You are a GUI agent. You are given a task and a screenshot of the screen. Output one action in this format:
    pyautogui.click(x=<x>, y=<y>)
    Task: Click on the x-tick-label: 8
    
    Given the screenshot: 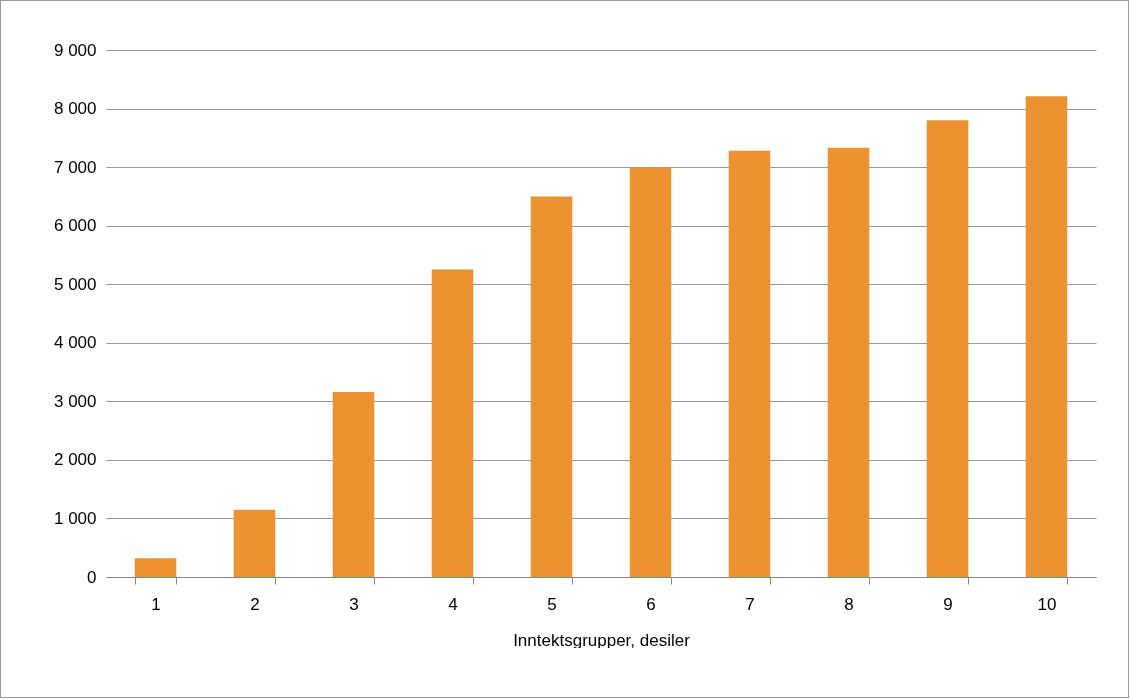 What is the action you would take?
    pyautogui.click(x=849, y=604)
    